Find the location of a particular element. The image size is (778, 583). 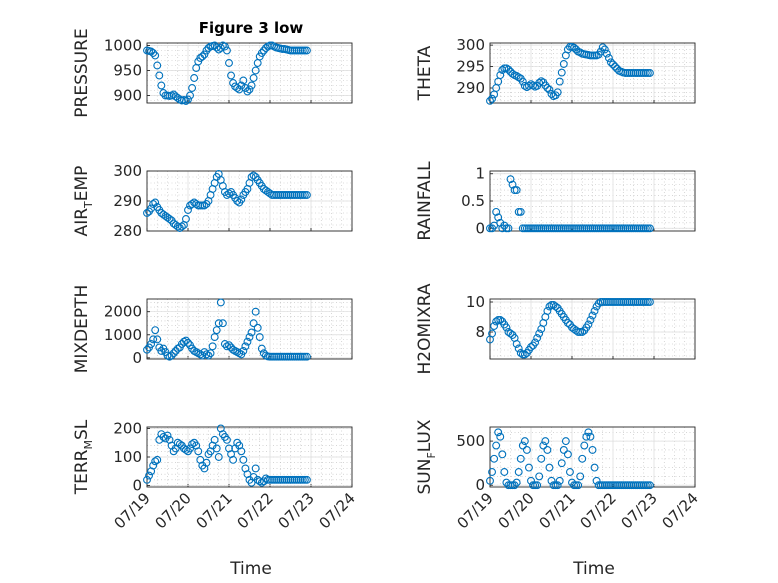

y-tick-label: 500 is located at coordinates (470, 441).